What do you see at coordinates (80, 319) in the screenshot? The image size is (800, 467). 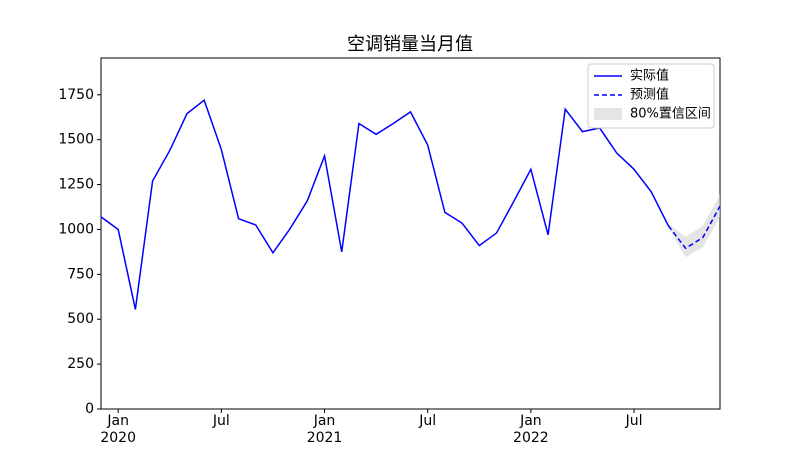 I see `y-tick-label: 500` at bounding box center [80, 319].